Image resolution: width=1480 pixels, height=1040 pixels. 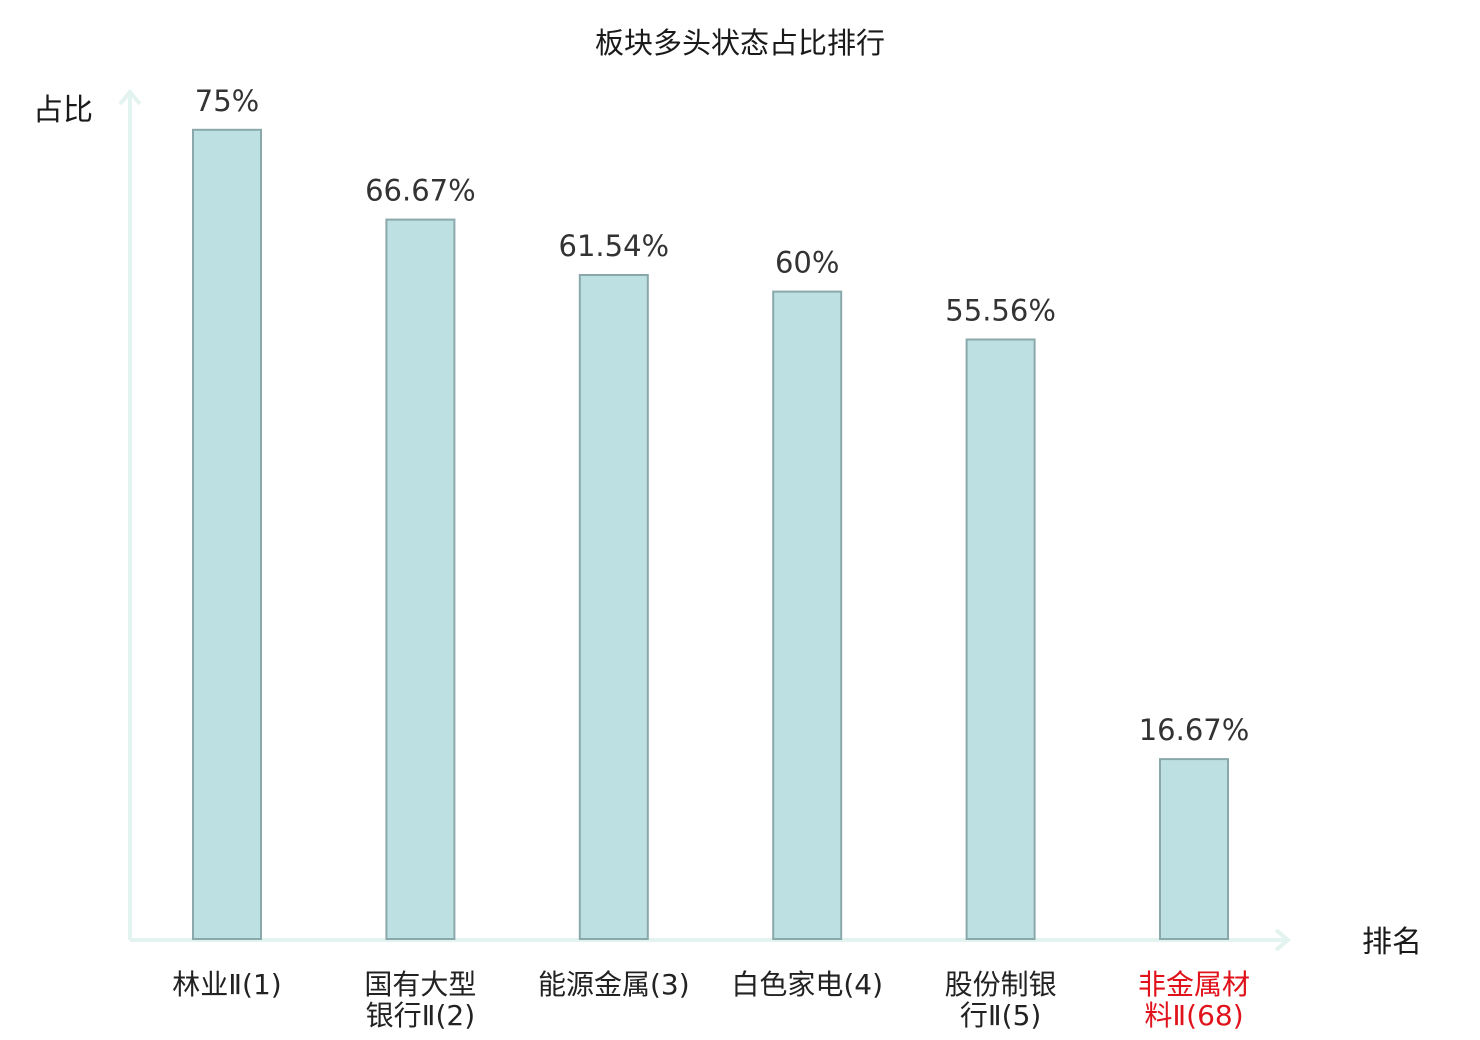 I want to click on category-label-3: 能源金属(3), so click(x=614, y=984).